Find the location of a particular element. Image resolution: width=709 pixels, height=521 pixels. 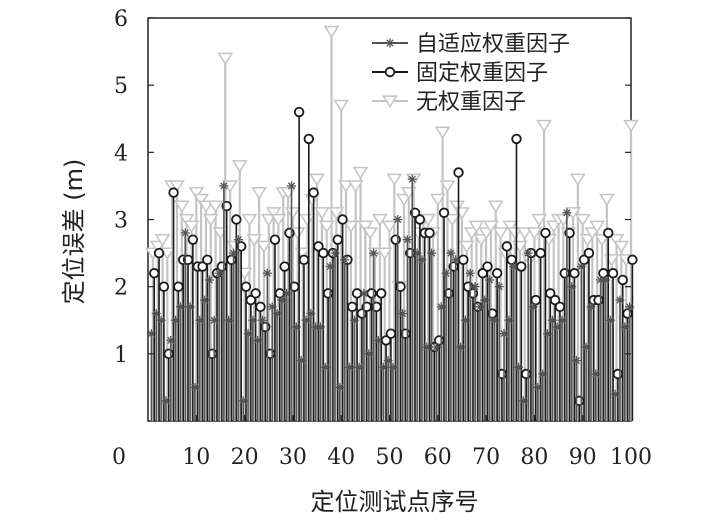

legend-item: 无权重因子 is located at coordinates (449, 102).